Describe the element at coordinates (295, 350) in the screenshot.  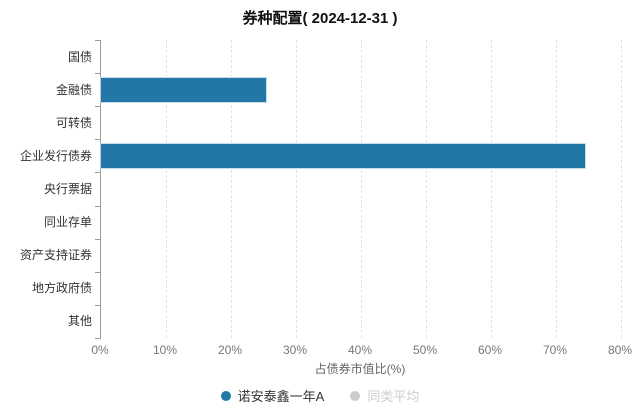
I see `x-tick-label: 30%` at that location.